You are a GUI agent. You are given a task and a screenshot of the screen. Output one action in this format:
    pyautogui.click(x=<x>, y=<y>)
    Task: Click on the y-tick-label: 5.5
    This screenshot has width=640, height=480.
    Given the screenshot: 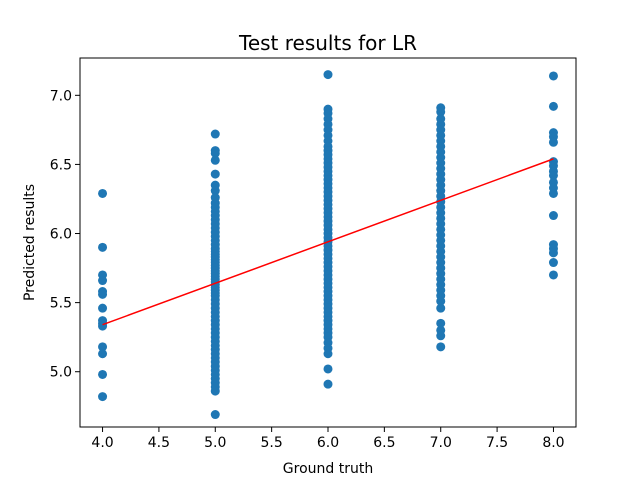 What is the action you would take?
    pyautogui.click(x=61, y=304)
    